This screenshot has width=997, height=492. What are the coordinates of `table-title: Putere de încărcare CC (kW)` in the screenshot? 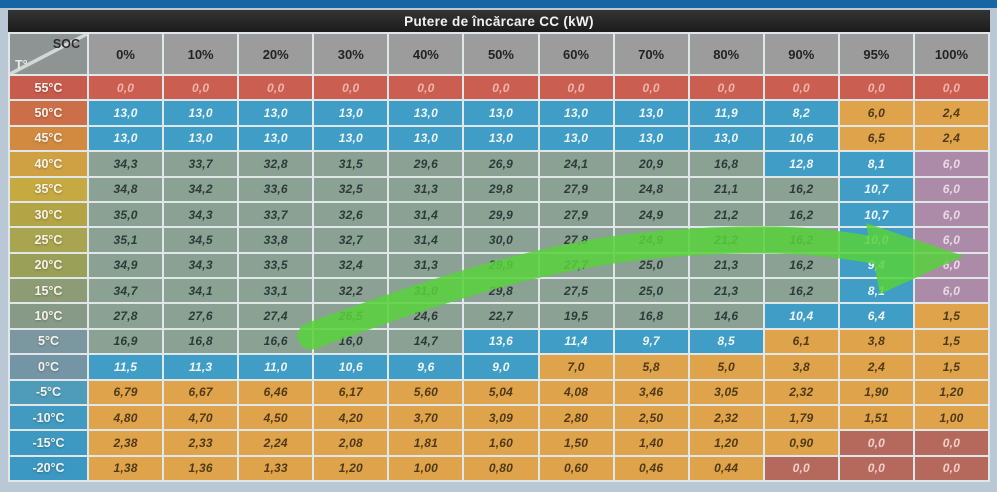 It's located at (499, 21).